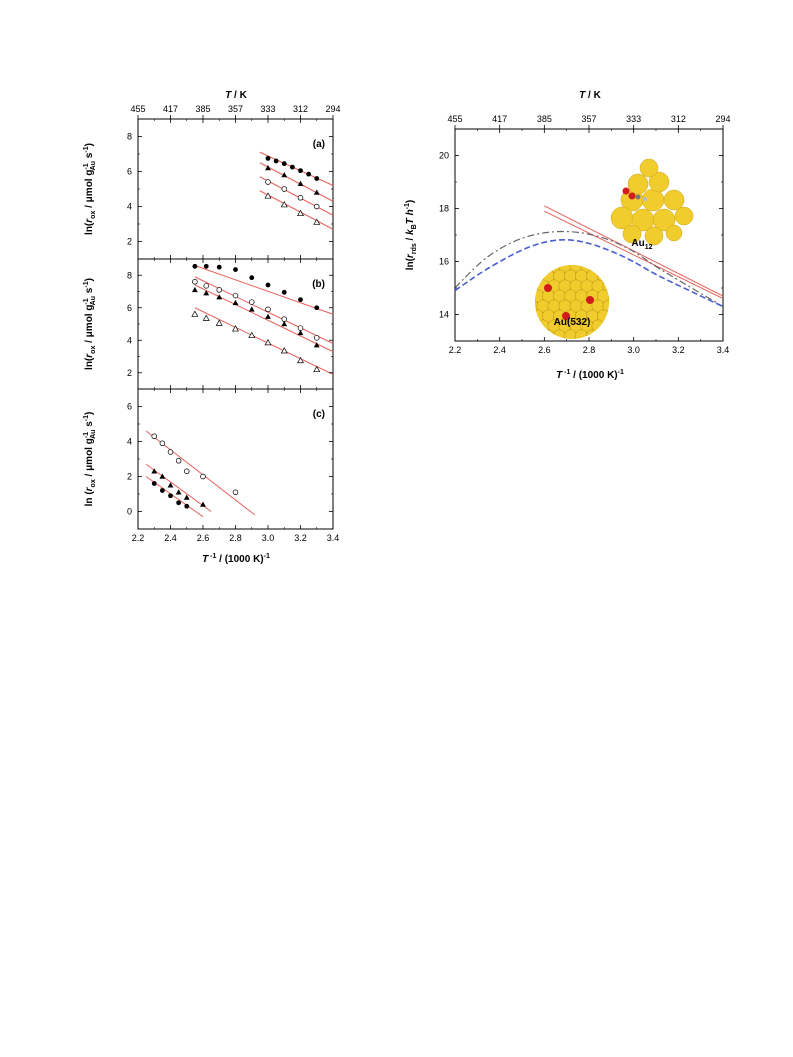 This screenshot has width=793, height=1057. Describe the element at coordinates (267, 109) in the screenshot. I see `top-tick-label: 333` at that location.